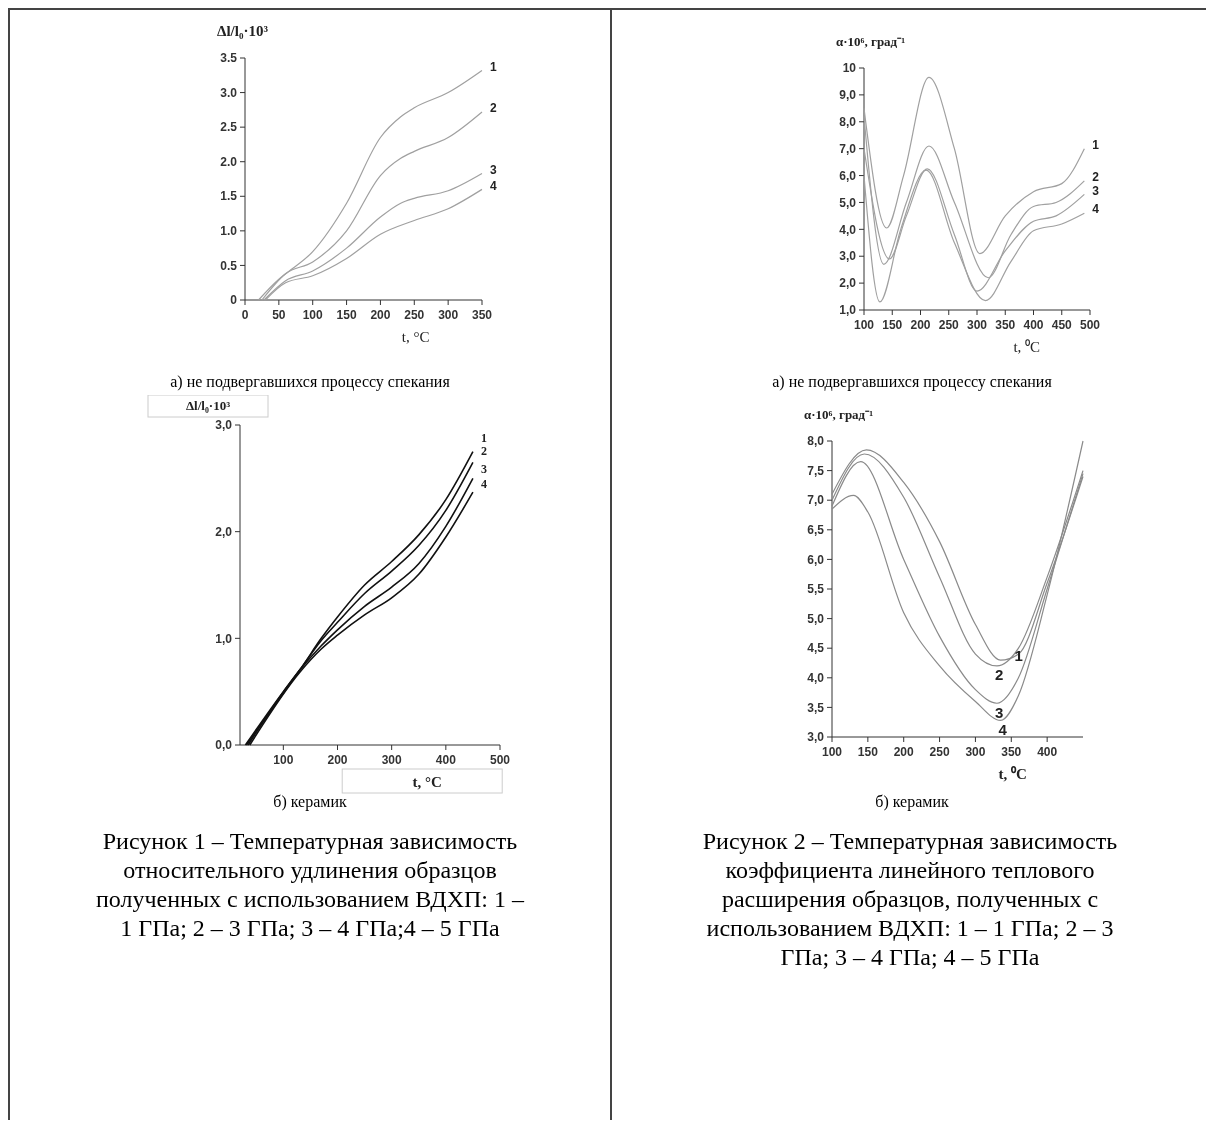 The width and height of the screenshot is (1212, 1124). Describe the element at coordinates (848, 95) in the screenshot. I see `y-tick-label: 9,0` at that location.